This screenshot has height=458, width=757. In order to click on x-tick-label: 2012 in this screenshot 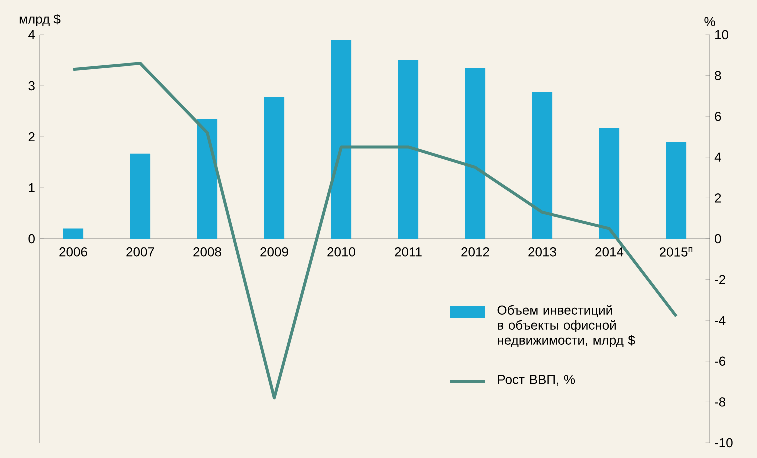, I will do `click(476, 252)`.